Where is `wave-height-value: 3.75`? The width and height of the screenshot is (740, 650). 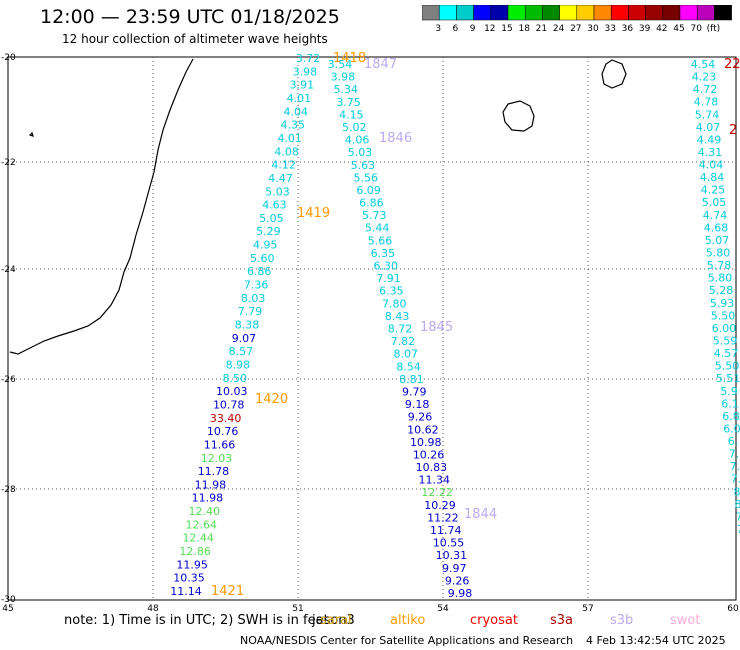
wave-height-value: 3.75 is located at coordinates (348, 102).